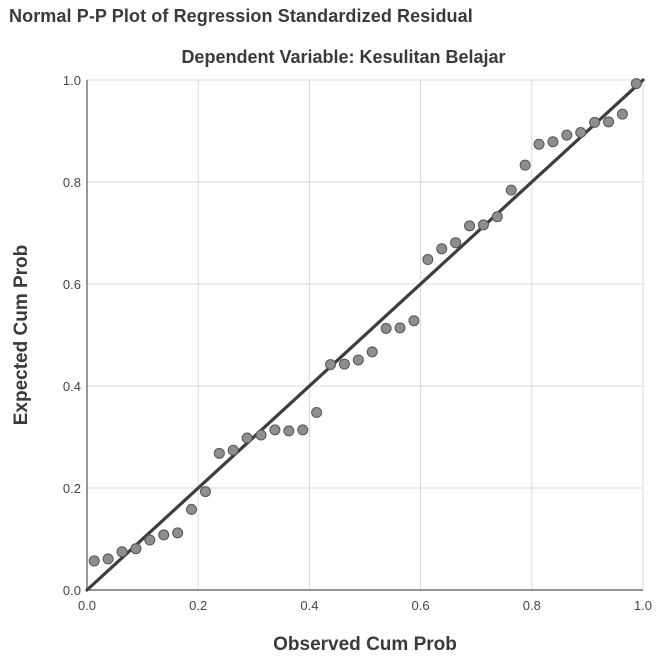 This screenshot has width=657, height=662. I want to click on y-tick-label: 0.8, so click(72, 182).